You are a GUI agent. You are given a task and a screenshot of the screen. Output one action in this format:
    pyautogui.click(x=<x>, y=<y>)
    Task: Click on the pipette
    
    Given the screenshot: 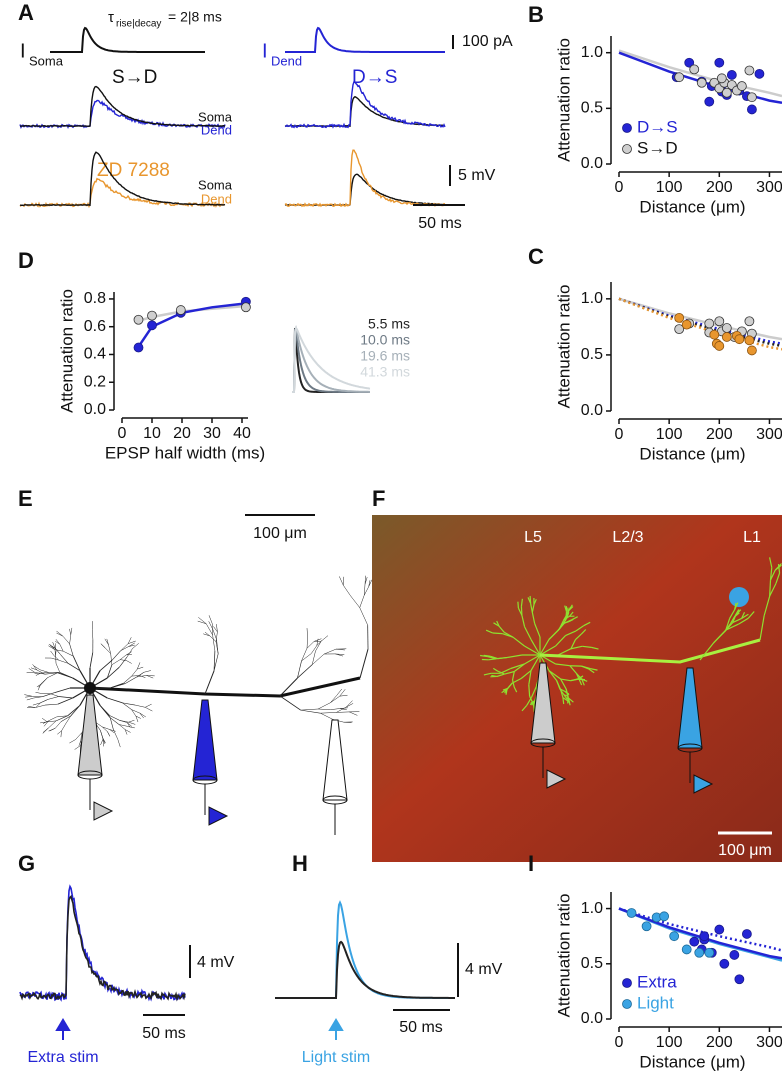 What is the action you would take?
    pyautogui.click(x=205, y=740)
    